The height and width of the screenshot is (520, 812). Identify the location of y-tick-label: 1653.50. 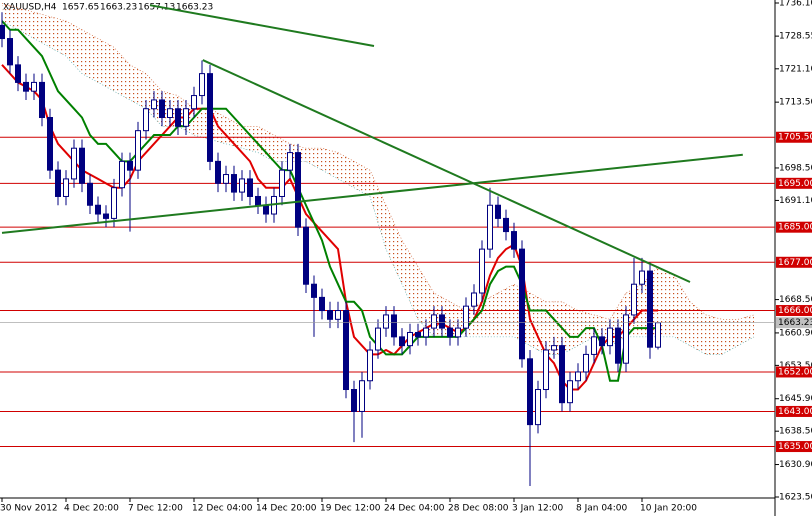
(795, 366).